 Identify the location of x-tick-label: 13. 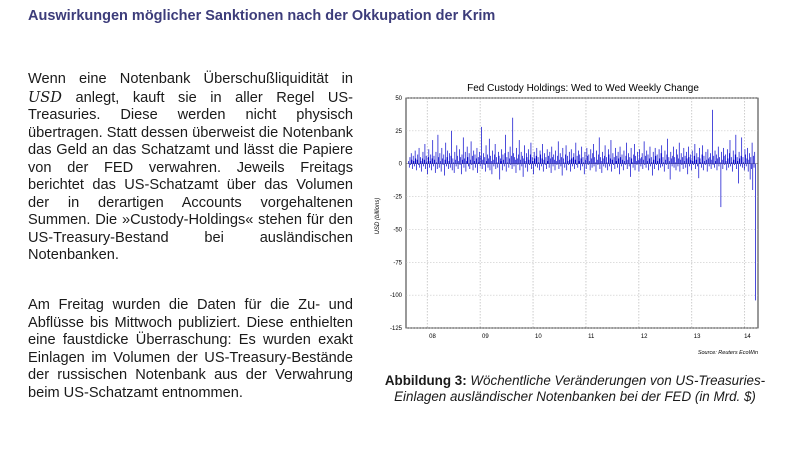
(697, 337).